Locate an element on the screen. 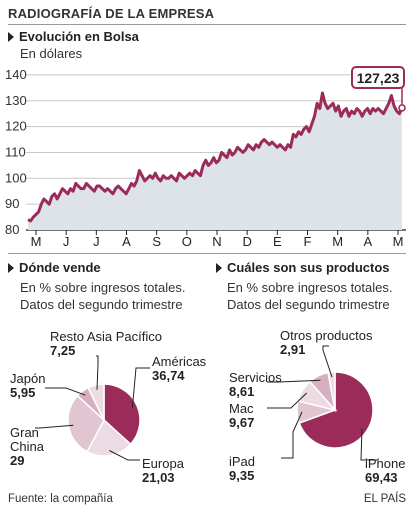  products-chart-subtitle-2: Datos del segundo trimestre is located at coordinates (308, 304).